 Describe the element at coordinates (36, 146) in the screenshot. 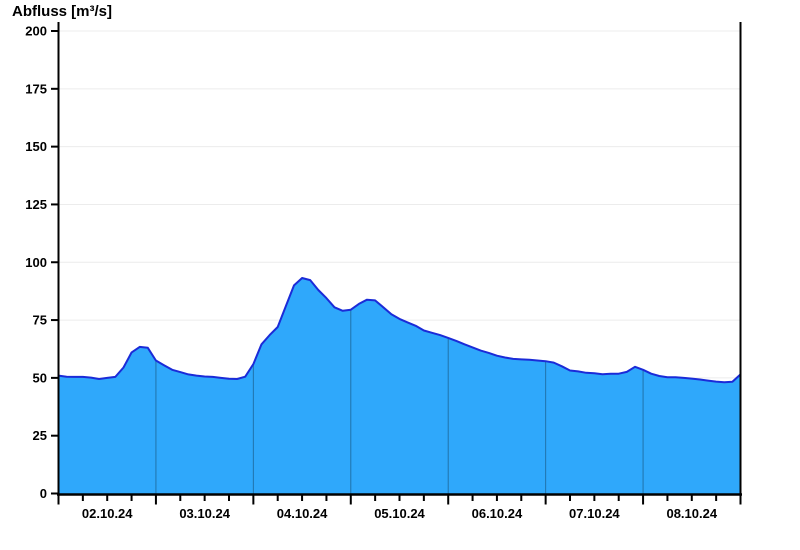

I see `y-tick-label: 150` at that location.